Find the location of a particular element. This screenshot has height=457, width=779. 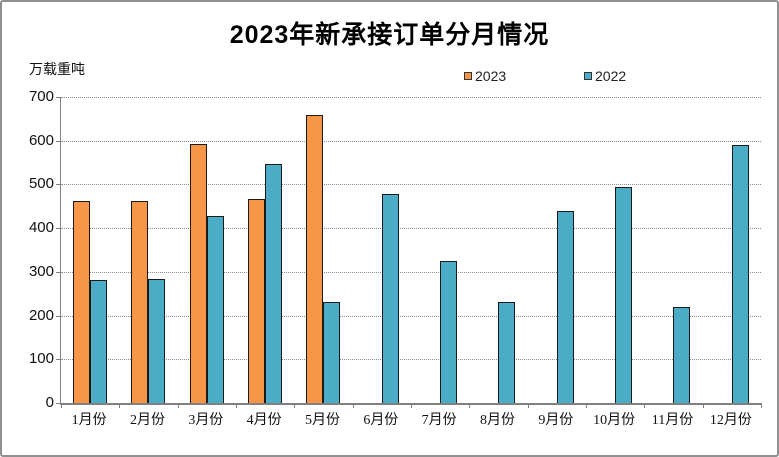

y-axis-label-500: 500 is located at coordinates (41, 184).